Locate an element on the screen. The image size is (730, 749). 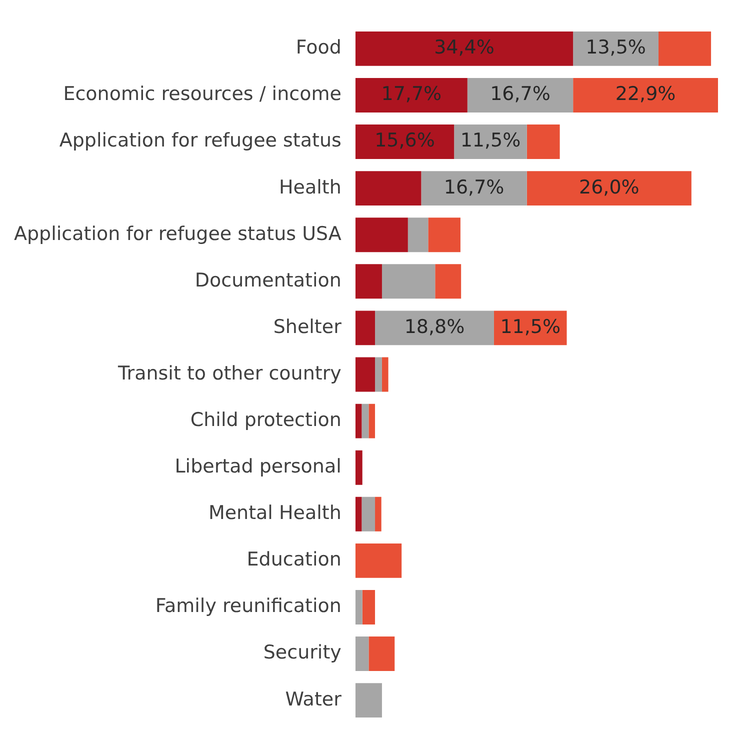
y-tick-label: Education is located at coordinates (294, 559).